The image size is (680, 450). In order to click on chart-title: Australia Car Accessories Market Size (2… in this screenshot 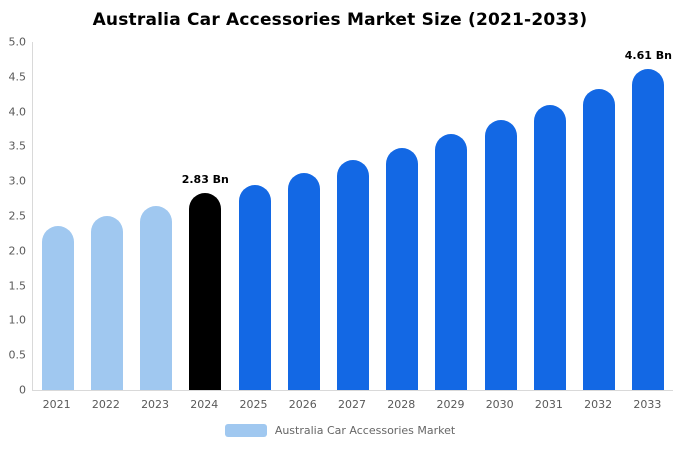, I will do `click(340, 20)`.